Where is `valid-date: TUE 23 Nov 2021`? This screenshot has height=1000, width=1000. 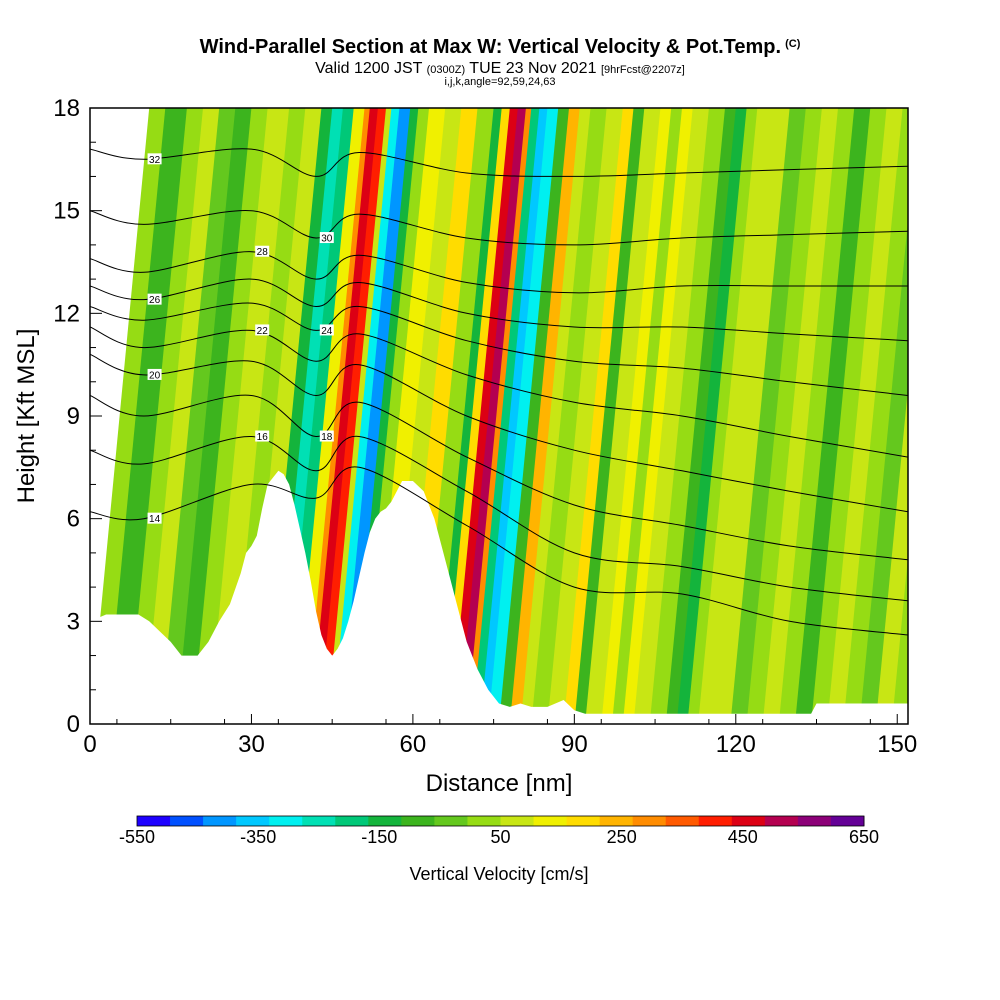 valid-date: TUE 23 Nov 2021 is located at coordinates (533, 68).